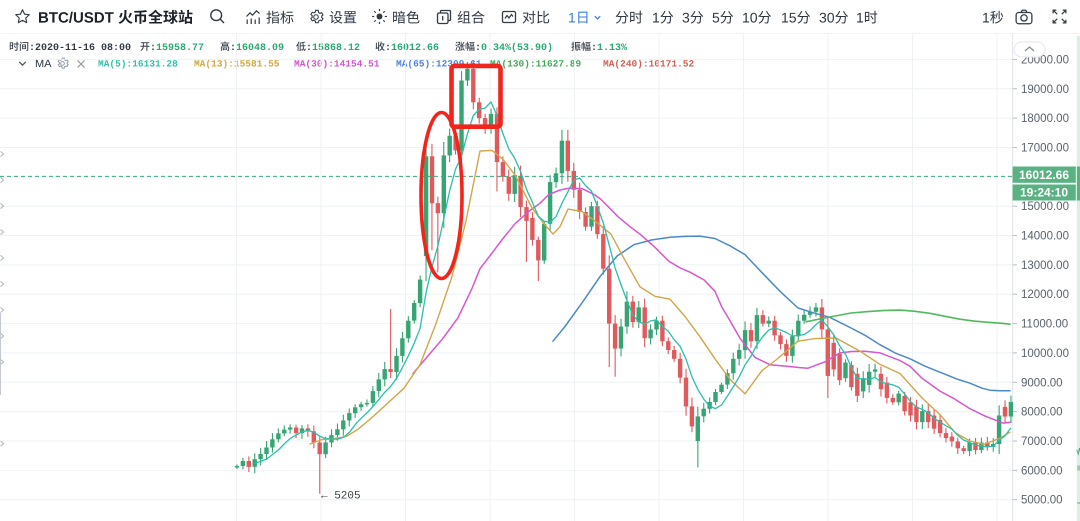 Image resolution: width=1080 pixels, height=521 pixels. Describe the element at coordinates (1045, 119) in the screenshot. I see `svg-text: 18000.00` at that location.